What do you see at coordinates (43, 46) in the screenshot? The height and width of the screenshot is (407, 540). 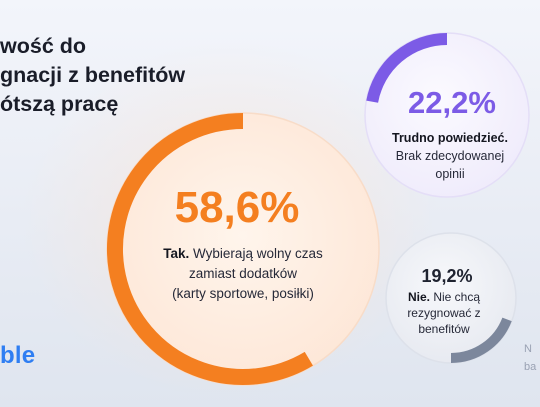 I see `headline-line-1: wość do` at bounding box center [43, 46].